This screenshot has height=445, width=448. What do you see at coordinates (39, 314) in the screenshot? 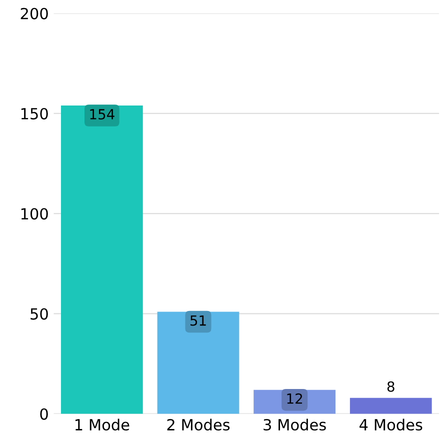
I see `y-tick-label: 50` at bounding box center [39, 314].